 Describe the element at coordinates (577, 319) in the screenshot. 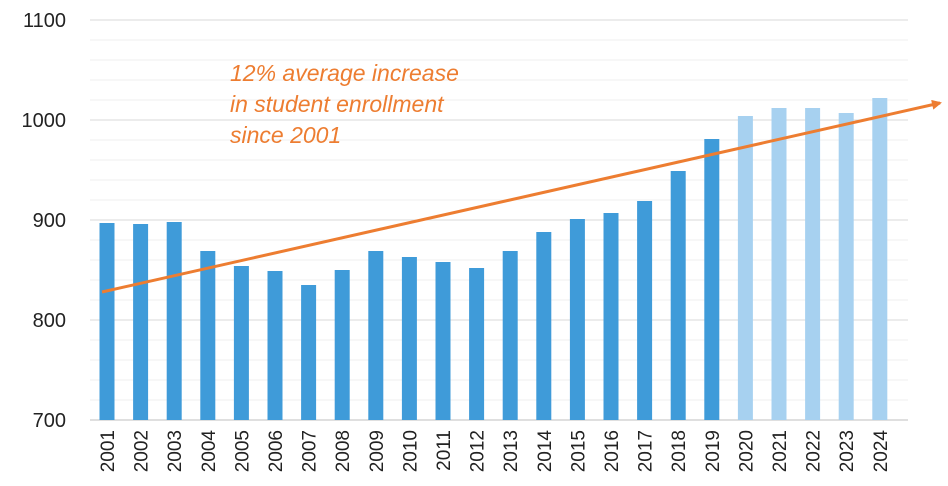

I see `bar-2015` at that location.